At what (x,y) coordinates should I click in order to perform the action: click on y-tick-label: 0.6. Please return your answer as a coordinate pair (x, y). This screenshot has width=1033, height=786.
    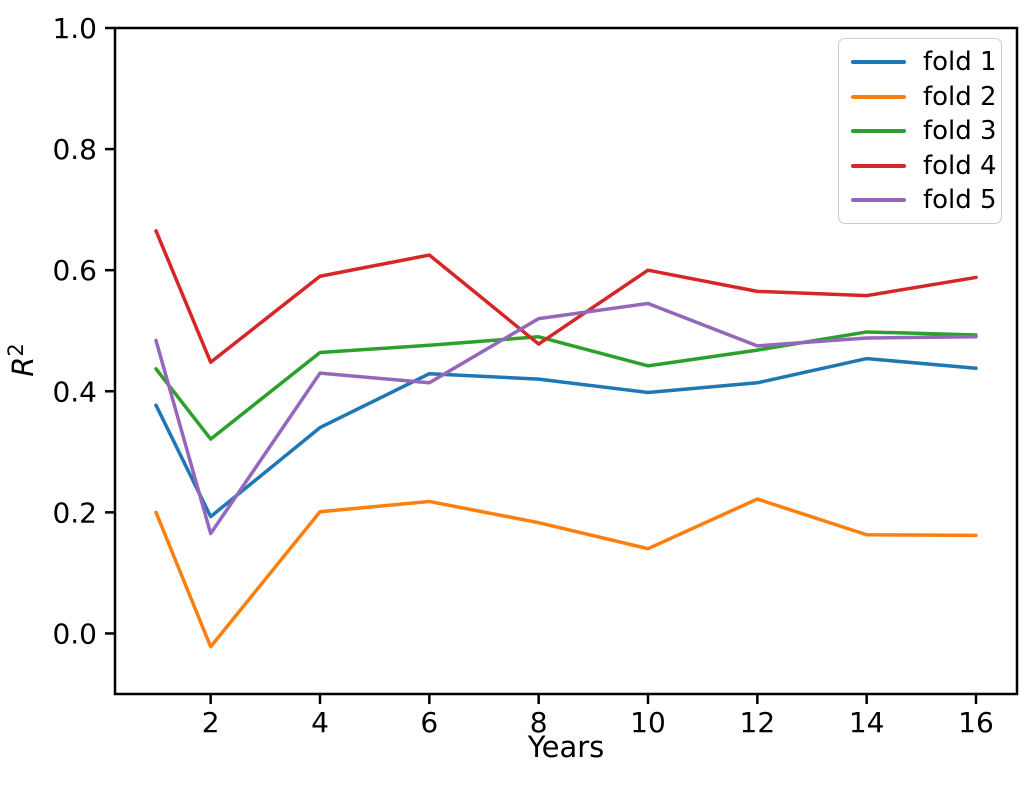
    Looking at the image, I should click on (74, 270).